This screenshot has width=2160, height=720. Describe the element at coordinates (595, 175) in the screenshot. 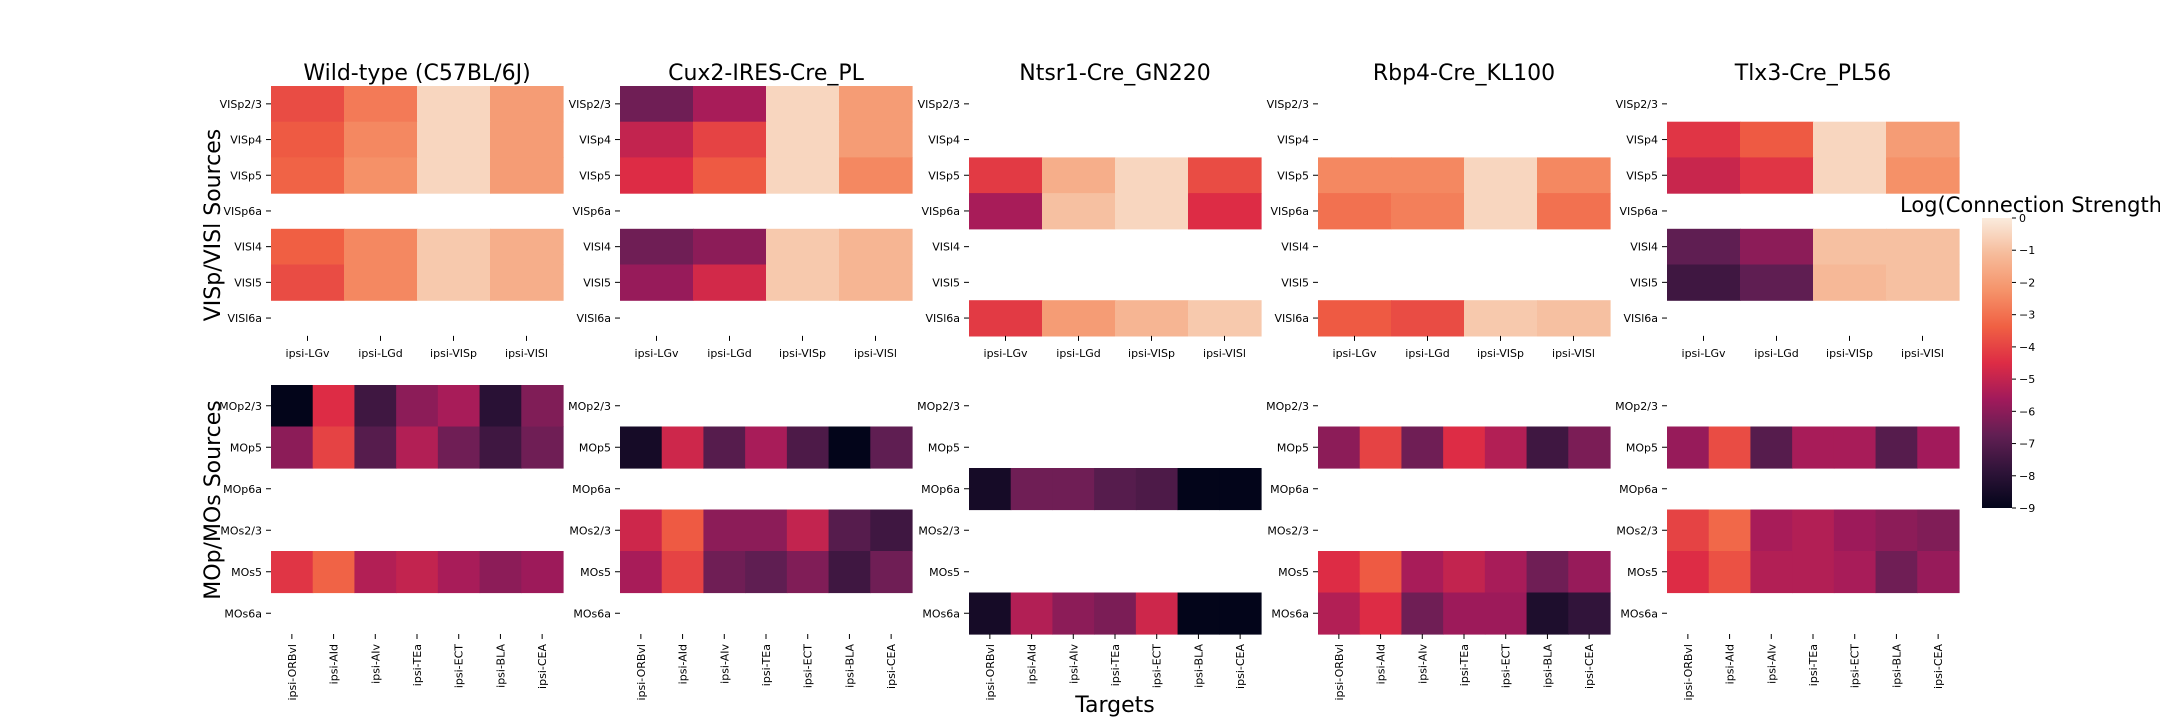

I see `y-tick-label: VISp5` at that location.